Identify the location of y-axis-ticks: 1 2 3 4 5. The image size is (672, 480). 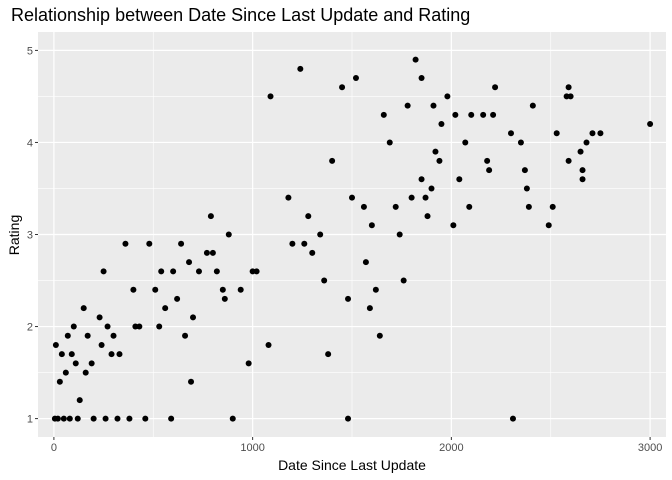
(32, 235).